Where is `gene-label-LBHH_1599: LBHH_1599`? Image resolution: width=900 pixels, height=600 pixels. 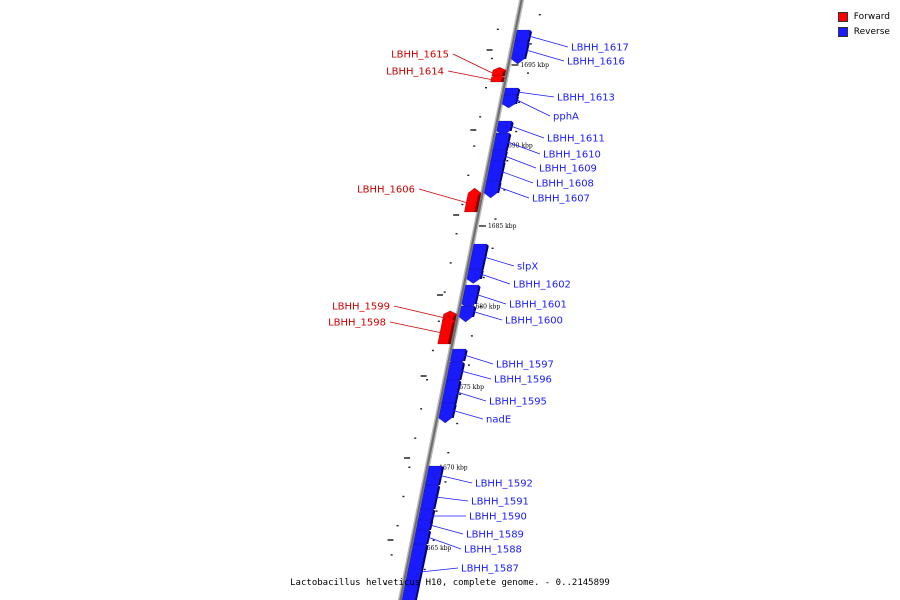
gene-label-LBHH_1599: LBHH_1599 is located at coordinates (361, 307).